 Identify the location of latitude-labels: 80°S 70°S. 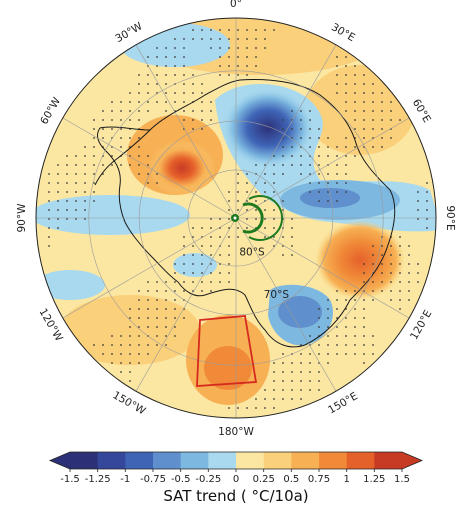
(264, 274).